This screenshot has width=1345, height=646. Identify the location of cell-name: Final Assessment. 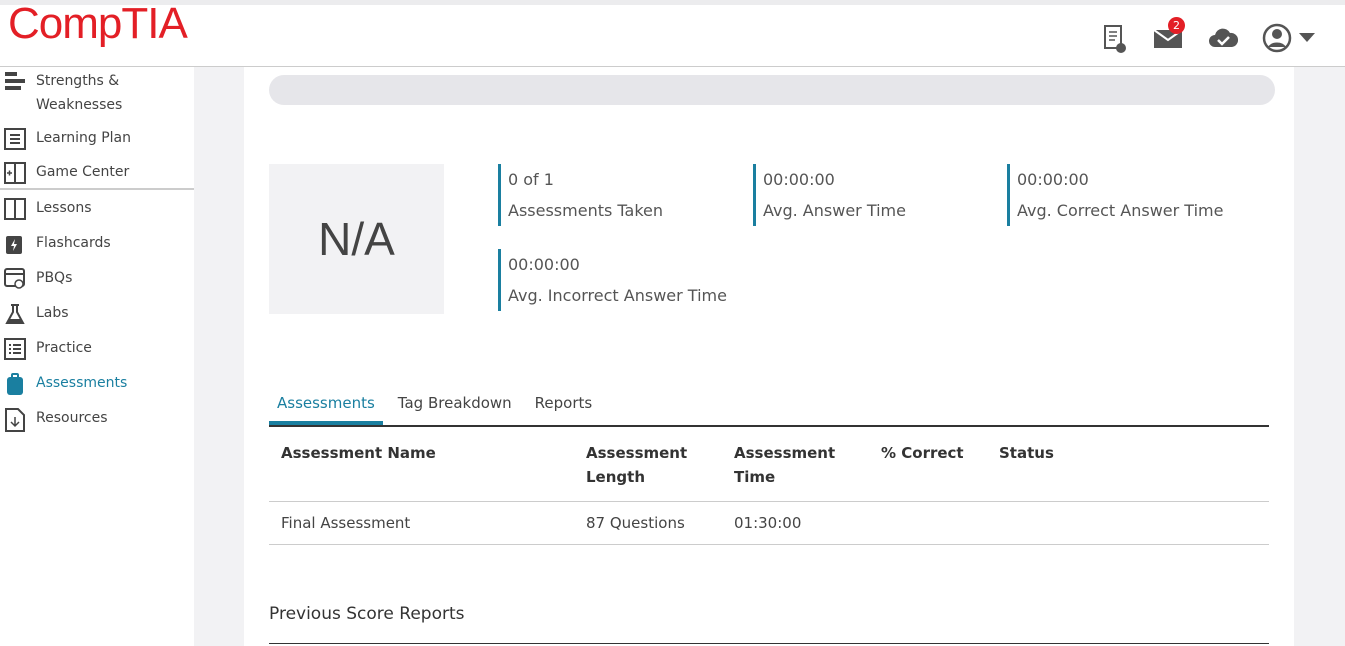
(421, 523).